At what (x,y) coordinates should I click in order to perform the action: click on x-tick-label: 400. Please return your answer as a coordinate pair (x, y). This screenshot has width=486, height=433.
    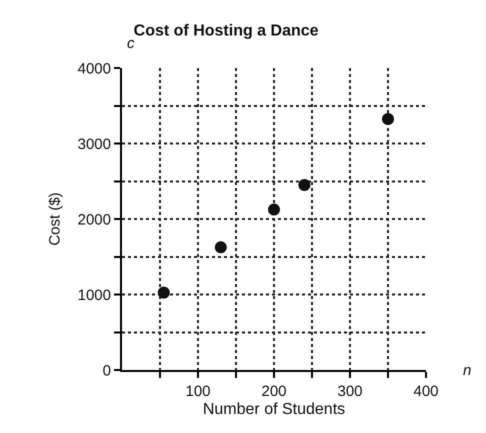
    Looking at the image, I should click on (426, 391).